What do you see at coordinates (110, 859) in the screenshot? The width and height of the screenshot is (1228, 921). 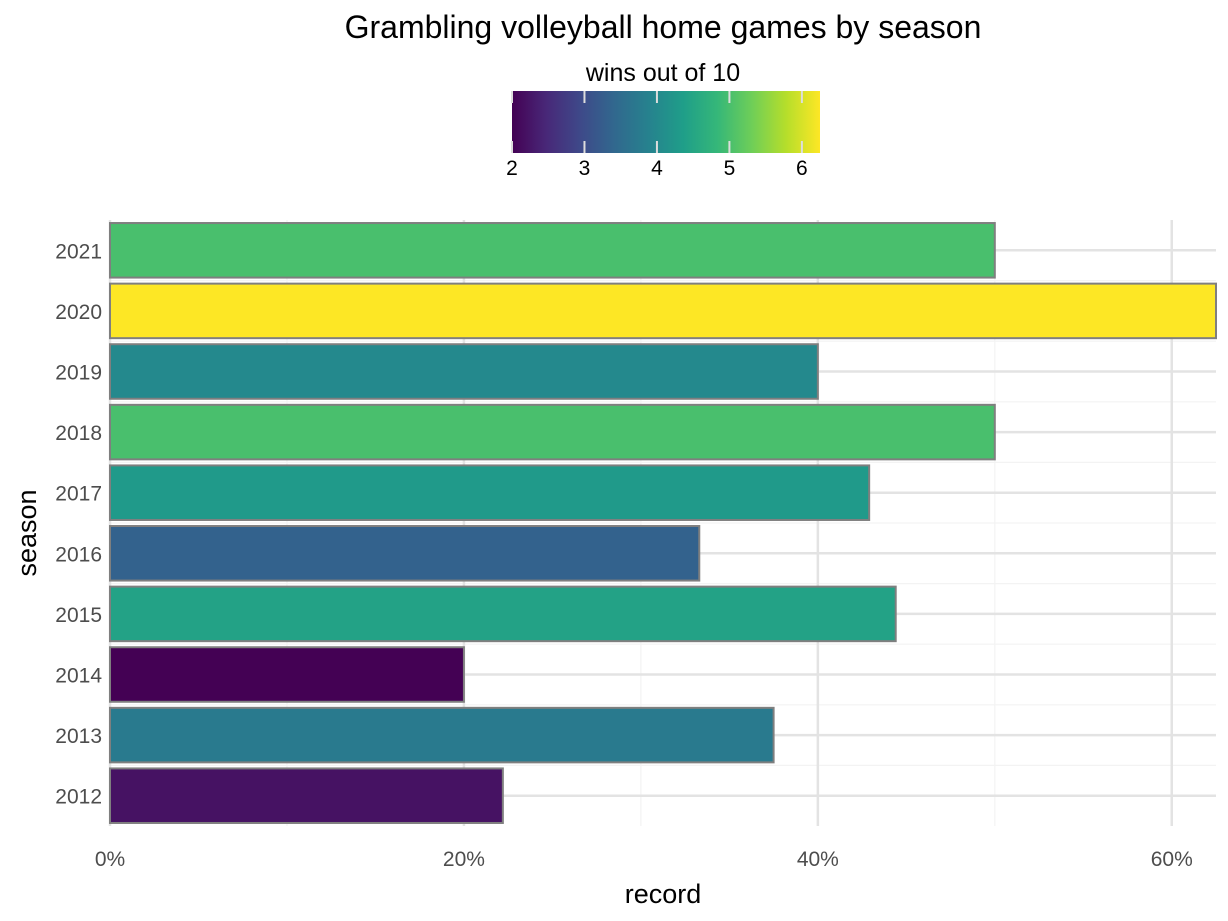 I see `x-tick-label: 0%` at bounding box center [110, 859].